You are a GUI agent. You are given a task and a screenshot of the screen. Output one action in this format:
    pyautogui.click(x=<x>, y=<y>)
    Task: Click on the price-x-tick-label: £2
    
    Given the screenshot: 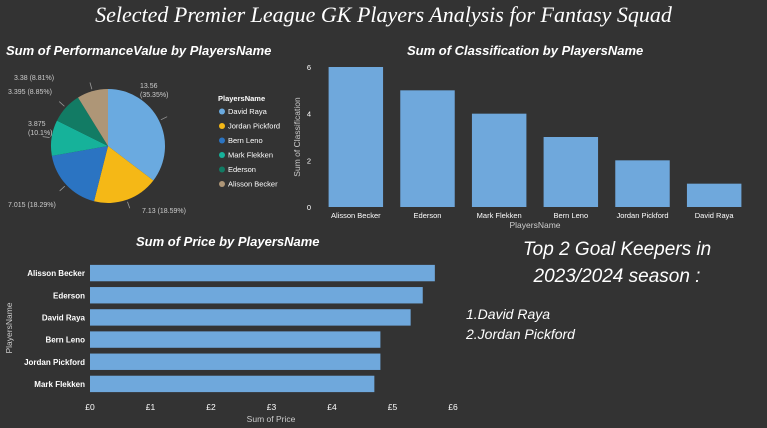 What is the action you would take?
    pyautogui.click(x=211, y=407)
    